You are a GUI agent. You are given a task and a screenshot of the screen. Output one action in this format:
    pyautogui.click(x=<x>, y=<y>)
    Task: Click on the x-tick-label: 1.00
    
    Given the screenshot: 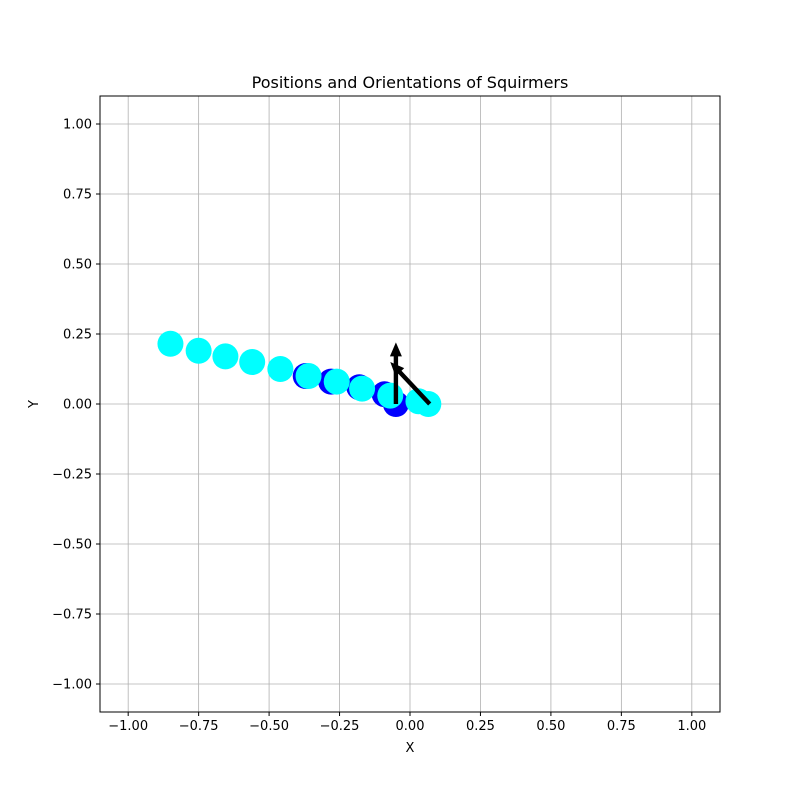 What is the action you would take?
    pyautogui.click(x=691, y=726)
    